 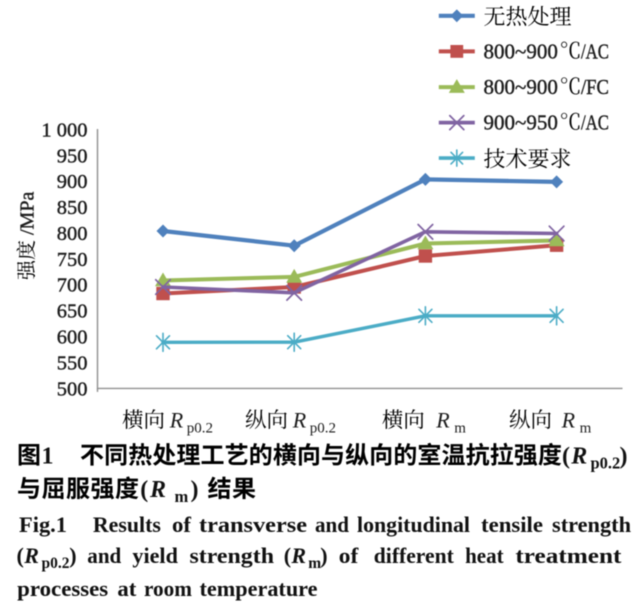 I want to click on svg-text: 500, so click(x=72, y=389).